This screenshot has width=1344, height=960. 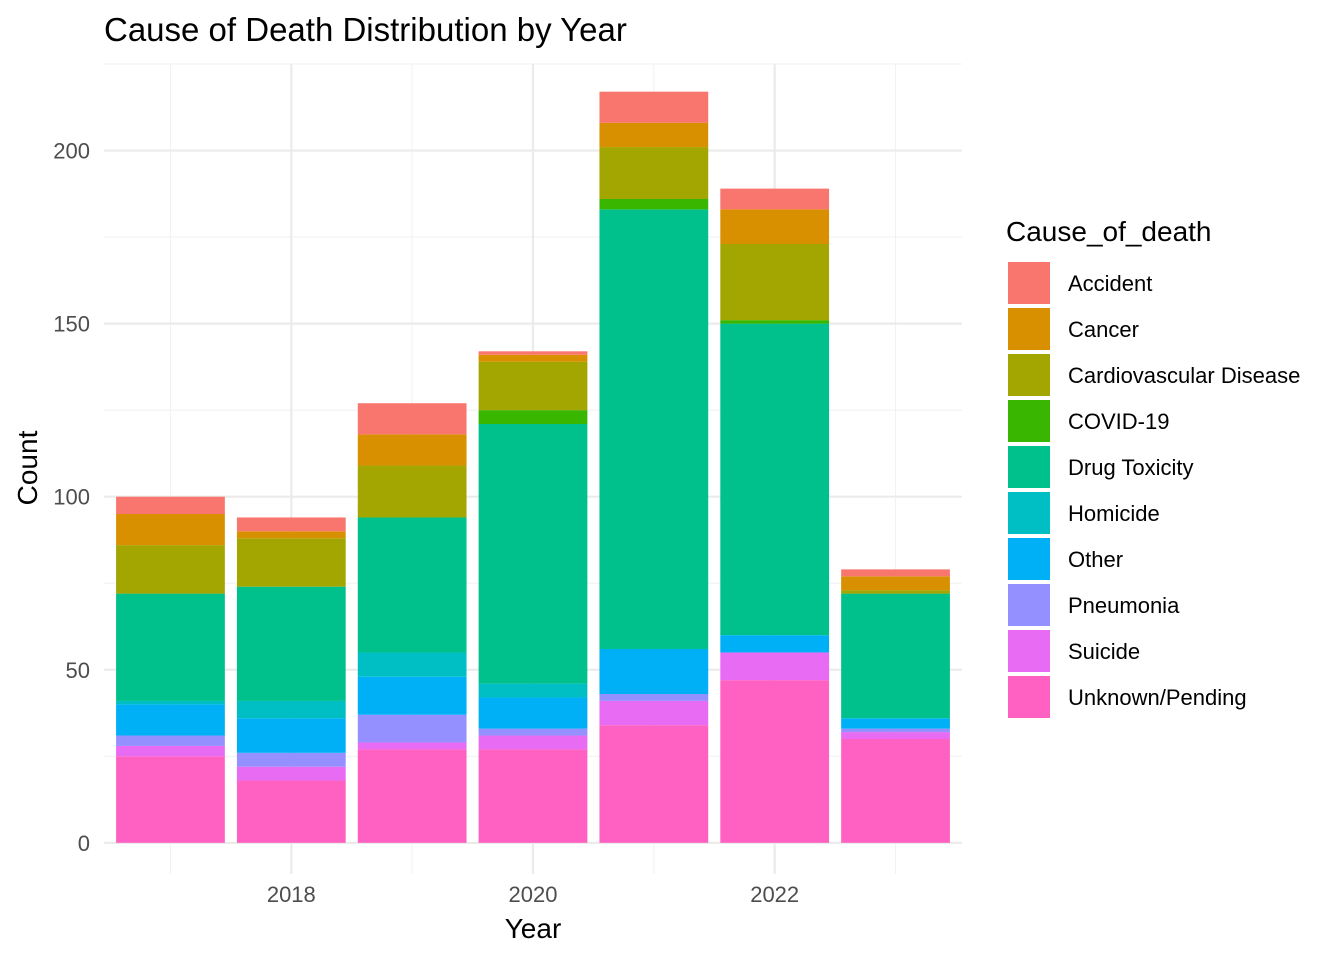 I want to click on bar-2021-pneumonia, so click(x=654, y=697).